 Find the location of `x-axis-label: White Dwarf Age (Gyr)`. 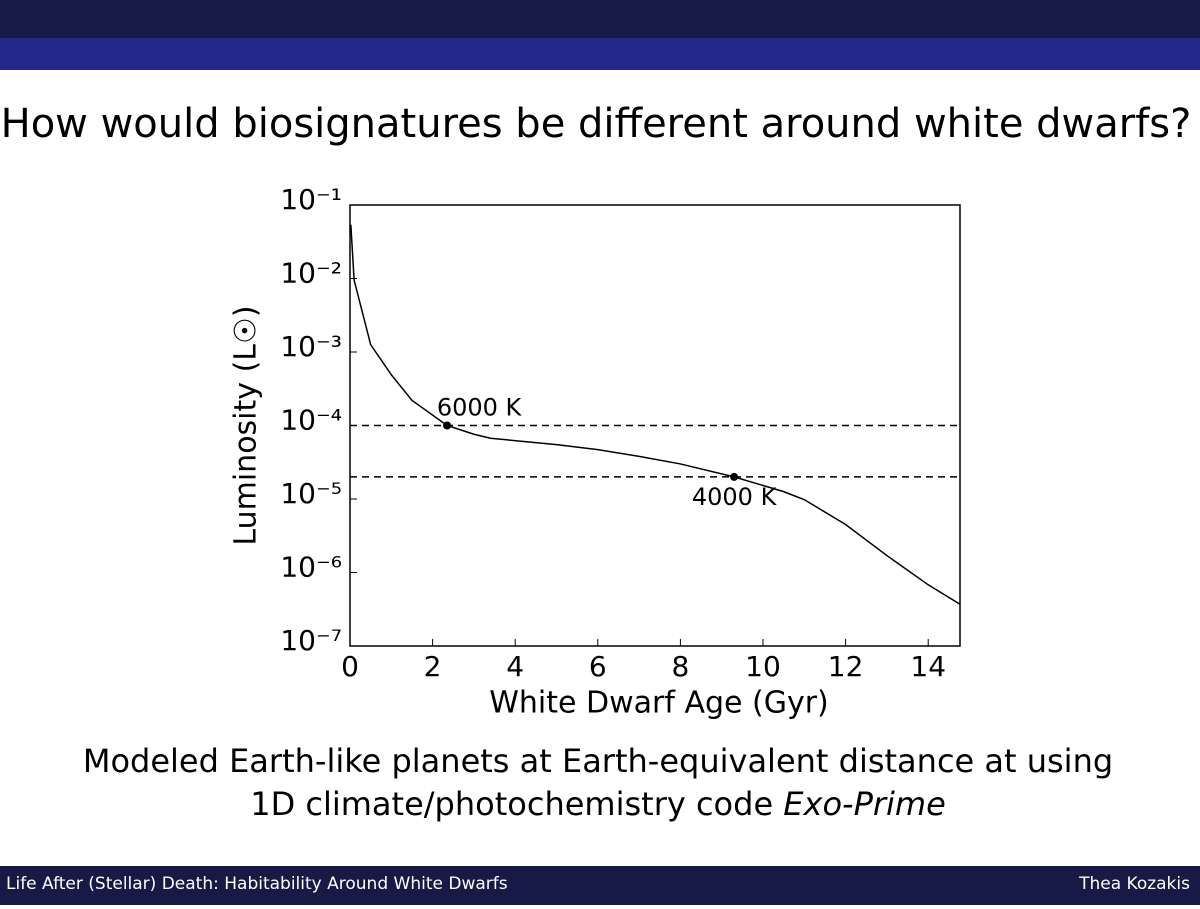

x-axis-label: White Dwarf Age (Gyr) is located at coordinates (659, 703).